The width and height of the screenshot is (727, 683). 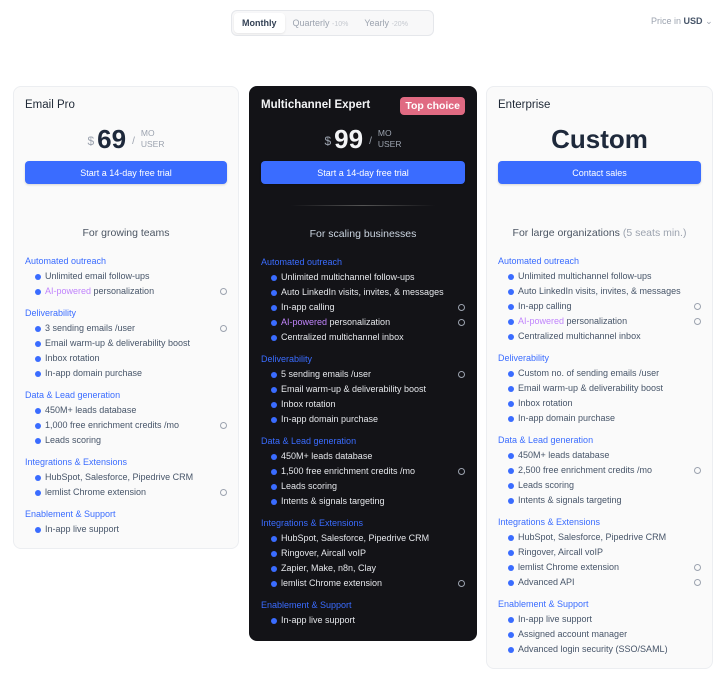 What do you see at coordinates (599, 233) in the screenshot?
I see `plan-tagline: For large organizations (5 seats min.)` at bounding box center [599, 233].